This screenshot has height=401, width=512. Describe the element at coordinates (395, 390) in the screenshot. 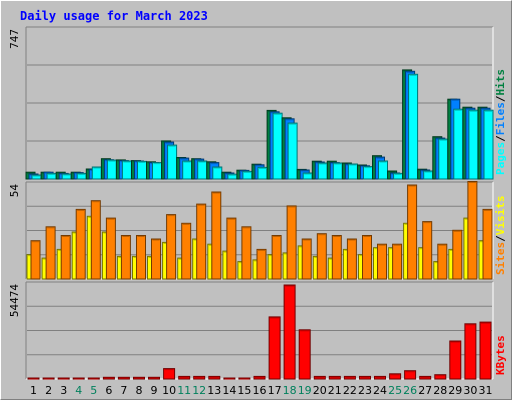

I see `x-tick-label-day-25: 25` at that location.